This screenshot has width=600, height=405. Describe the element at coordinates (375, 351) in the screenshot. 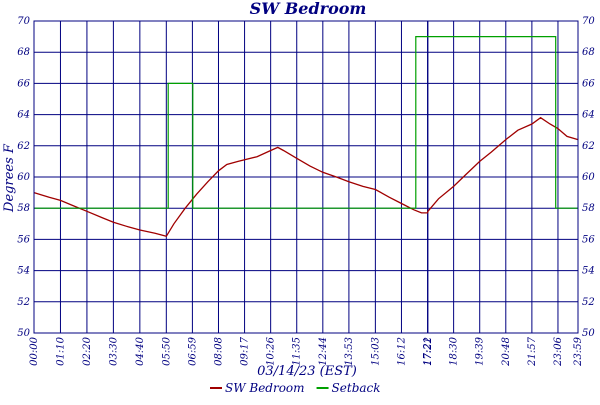

I see `x-tick-label: 15:03` at that location.